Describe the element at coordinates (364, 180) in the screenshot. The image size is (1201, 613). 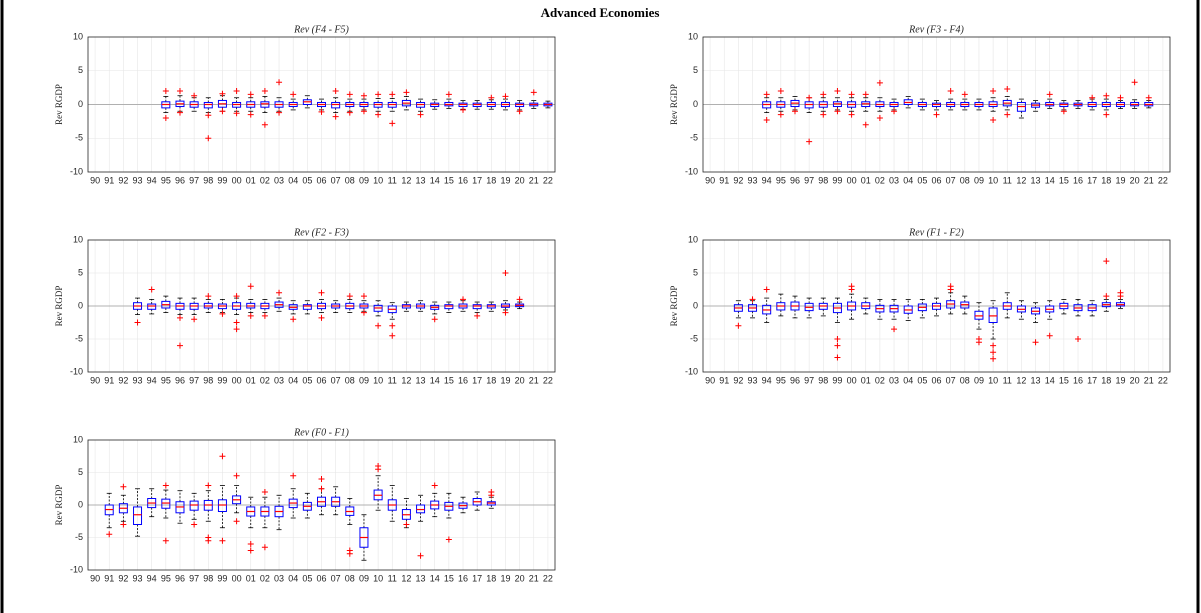
I see `x-tick-label: 09` at that location.